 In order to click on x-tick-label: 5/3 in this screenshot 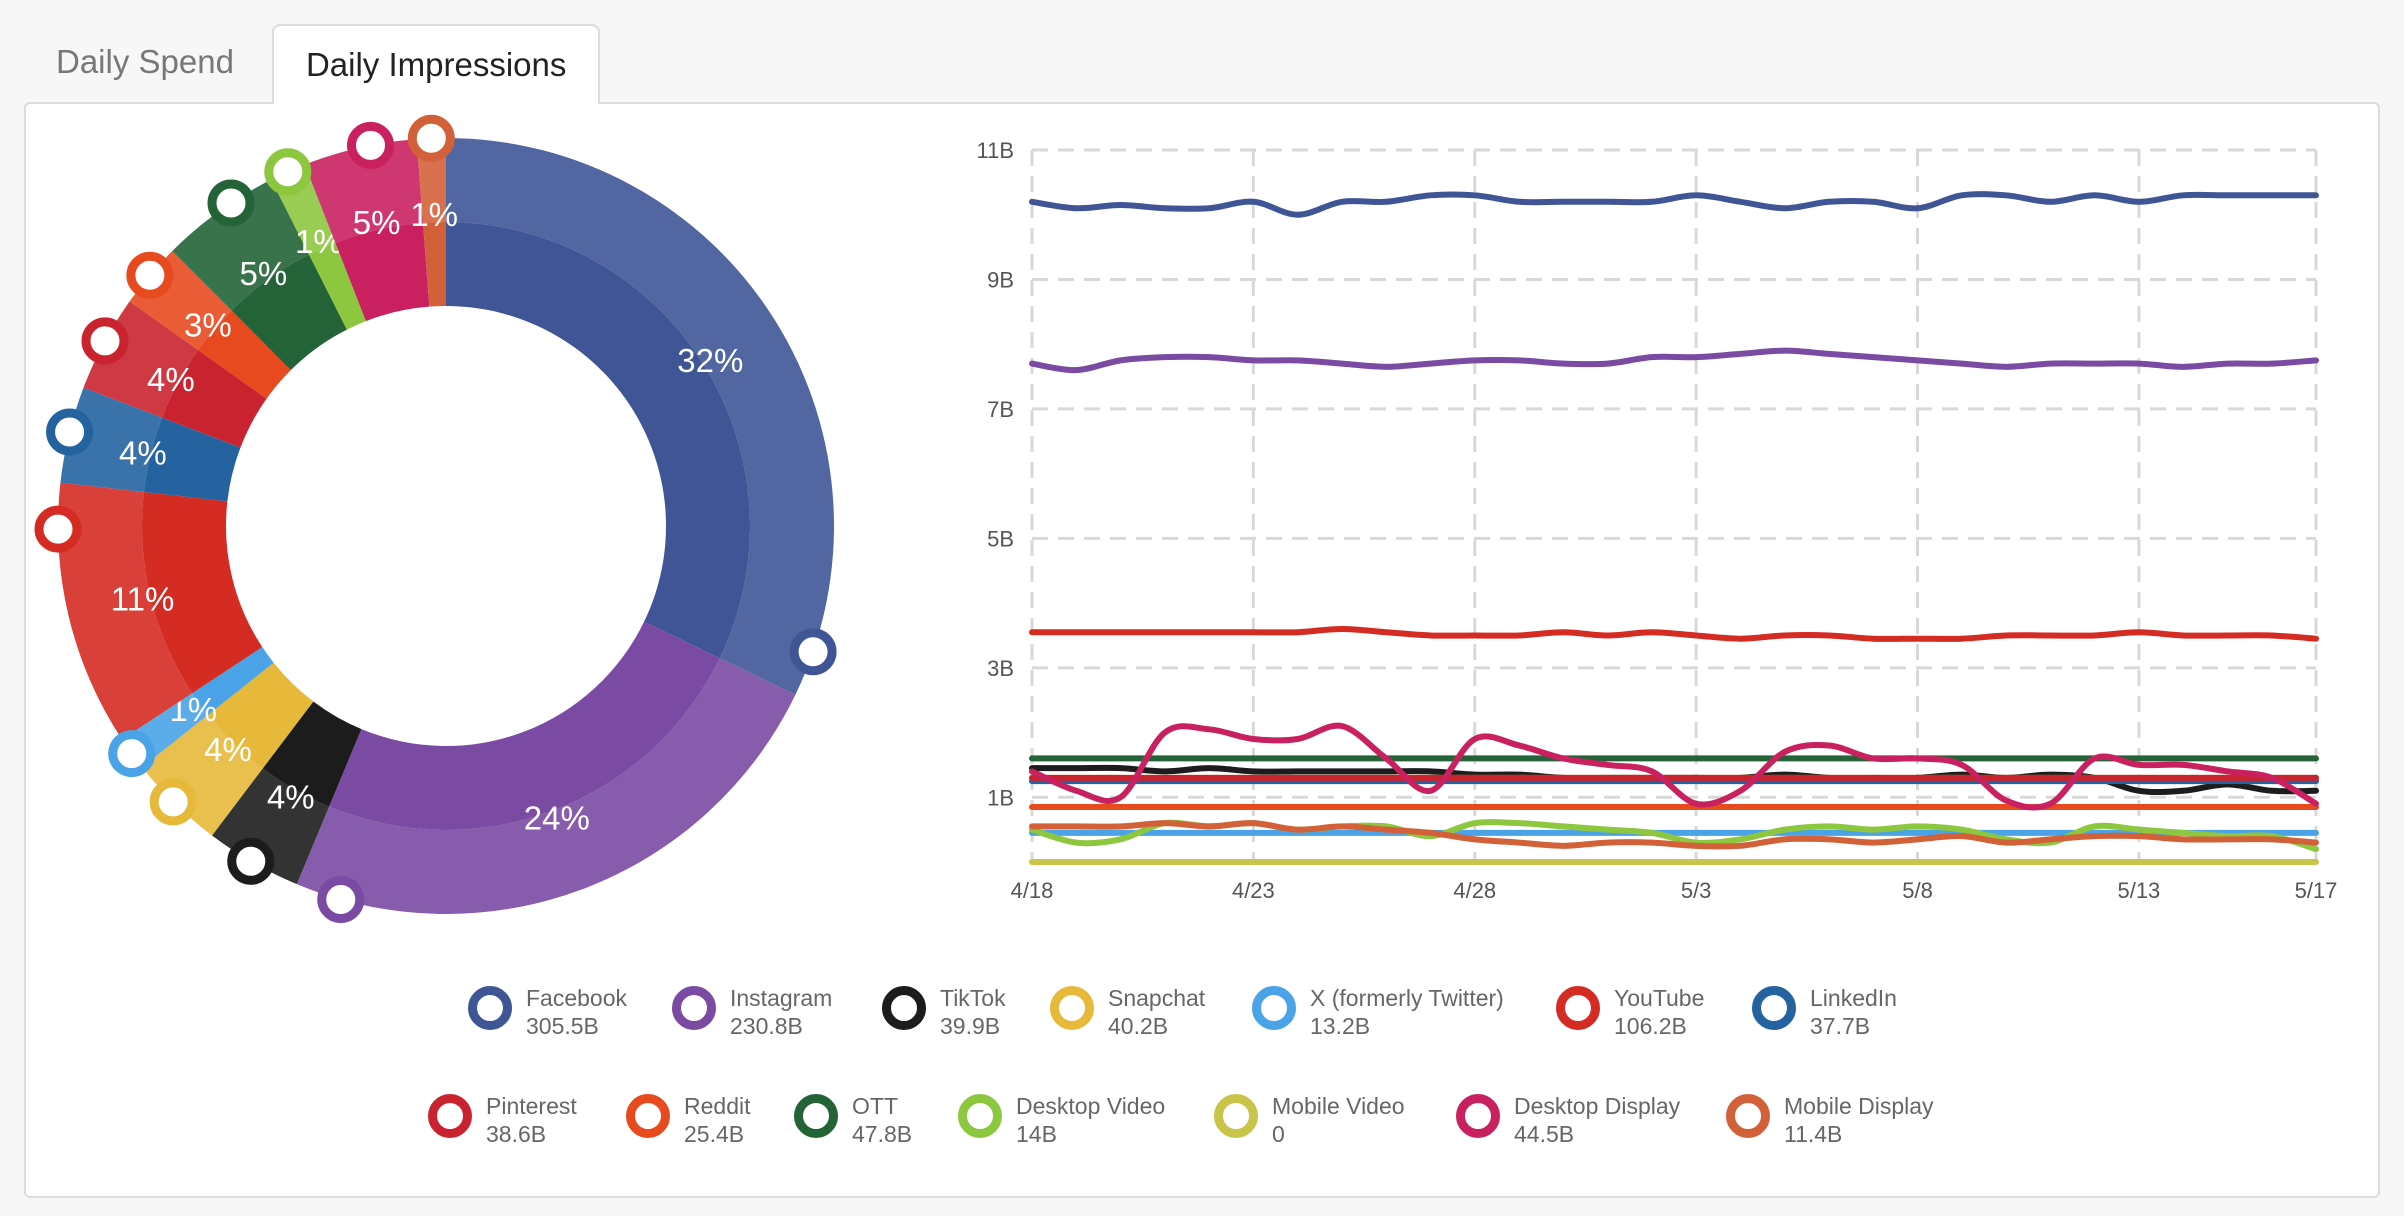, I will do `click(1696, 890)`.